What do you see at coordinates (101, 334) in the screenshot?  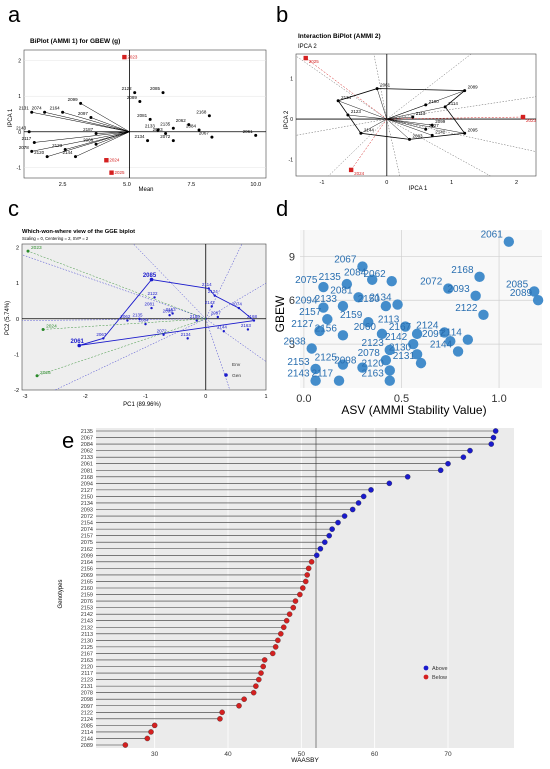 I see `genotype-label: 2067` at bounding box center [101, 334].